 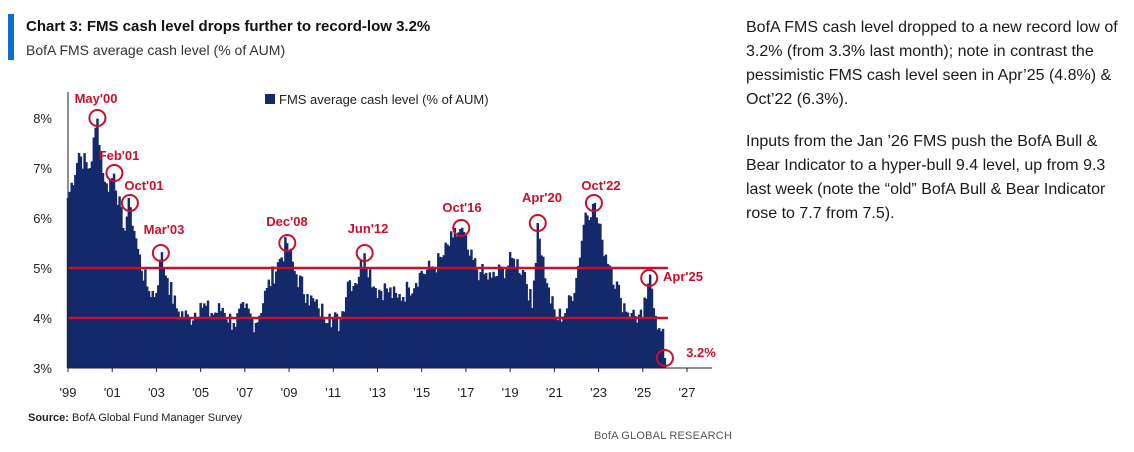 I want to click on annotation-label: Mar'03, so click(x=164, y=229).